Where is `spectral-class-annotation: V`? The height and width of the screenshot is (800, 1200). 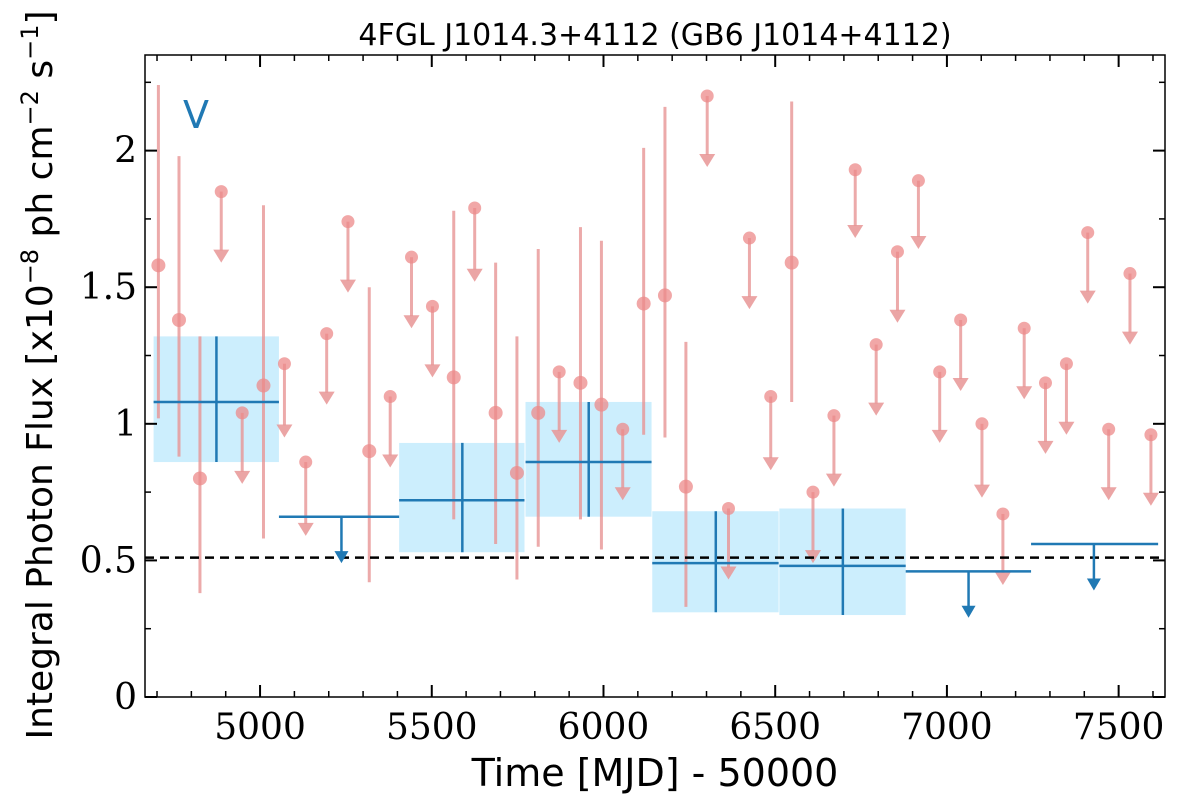
spectral-class-annotation: V is located at coordinates (196, 115).